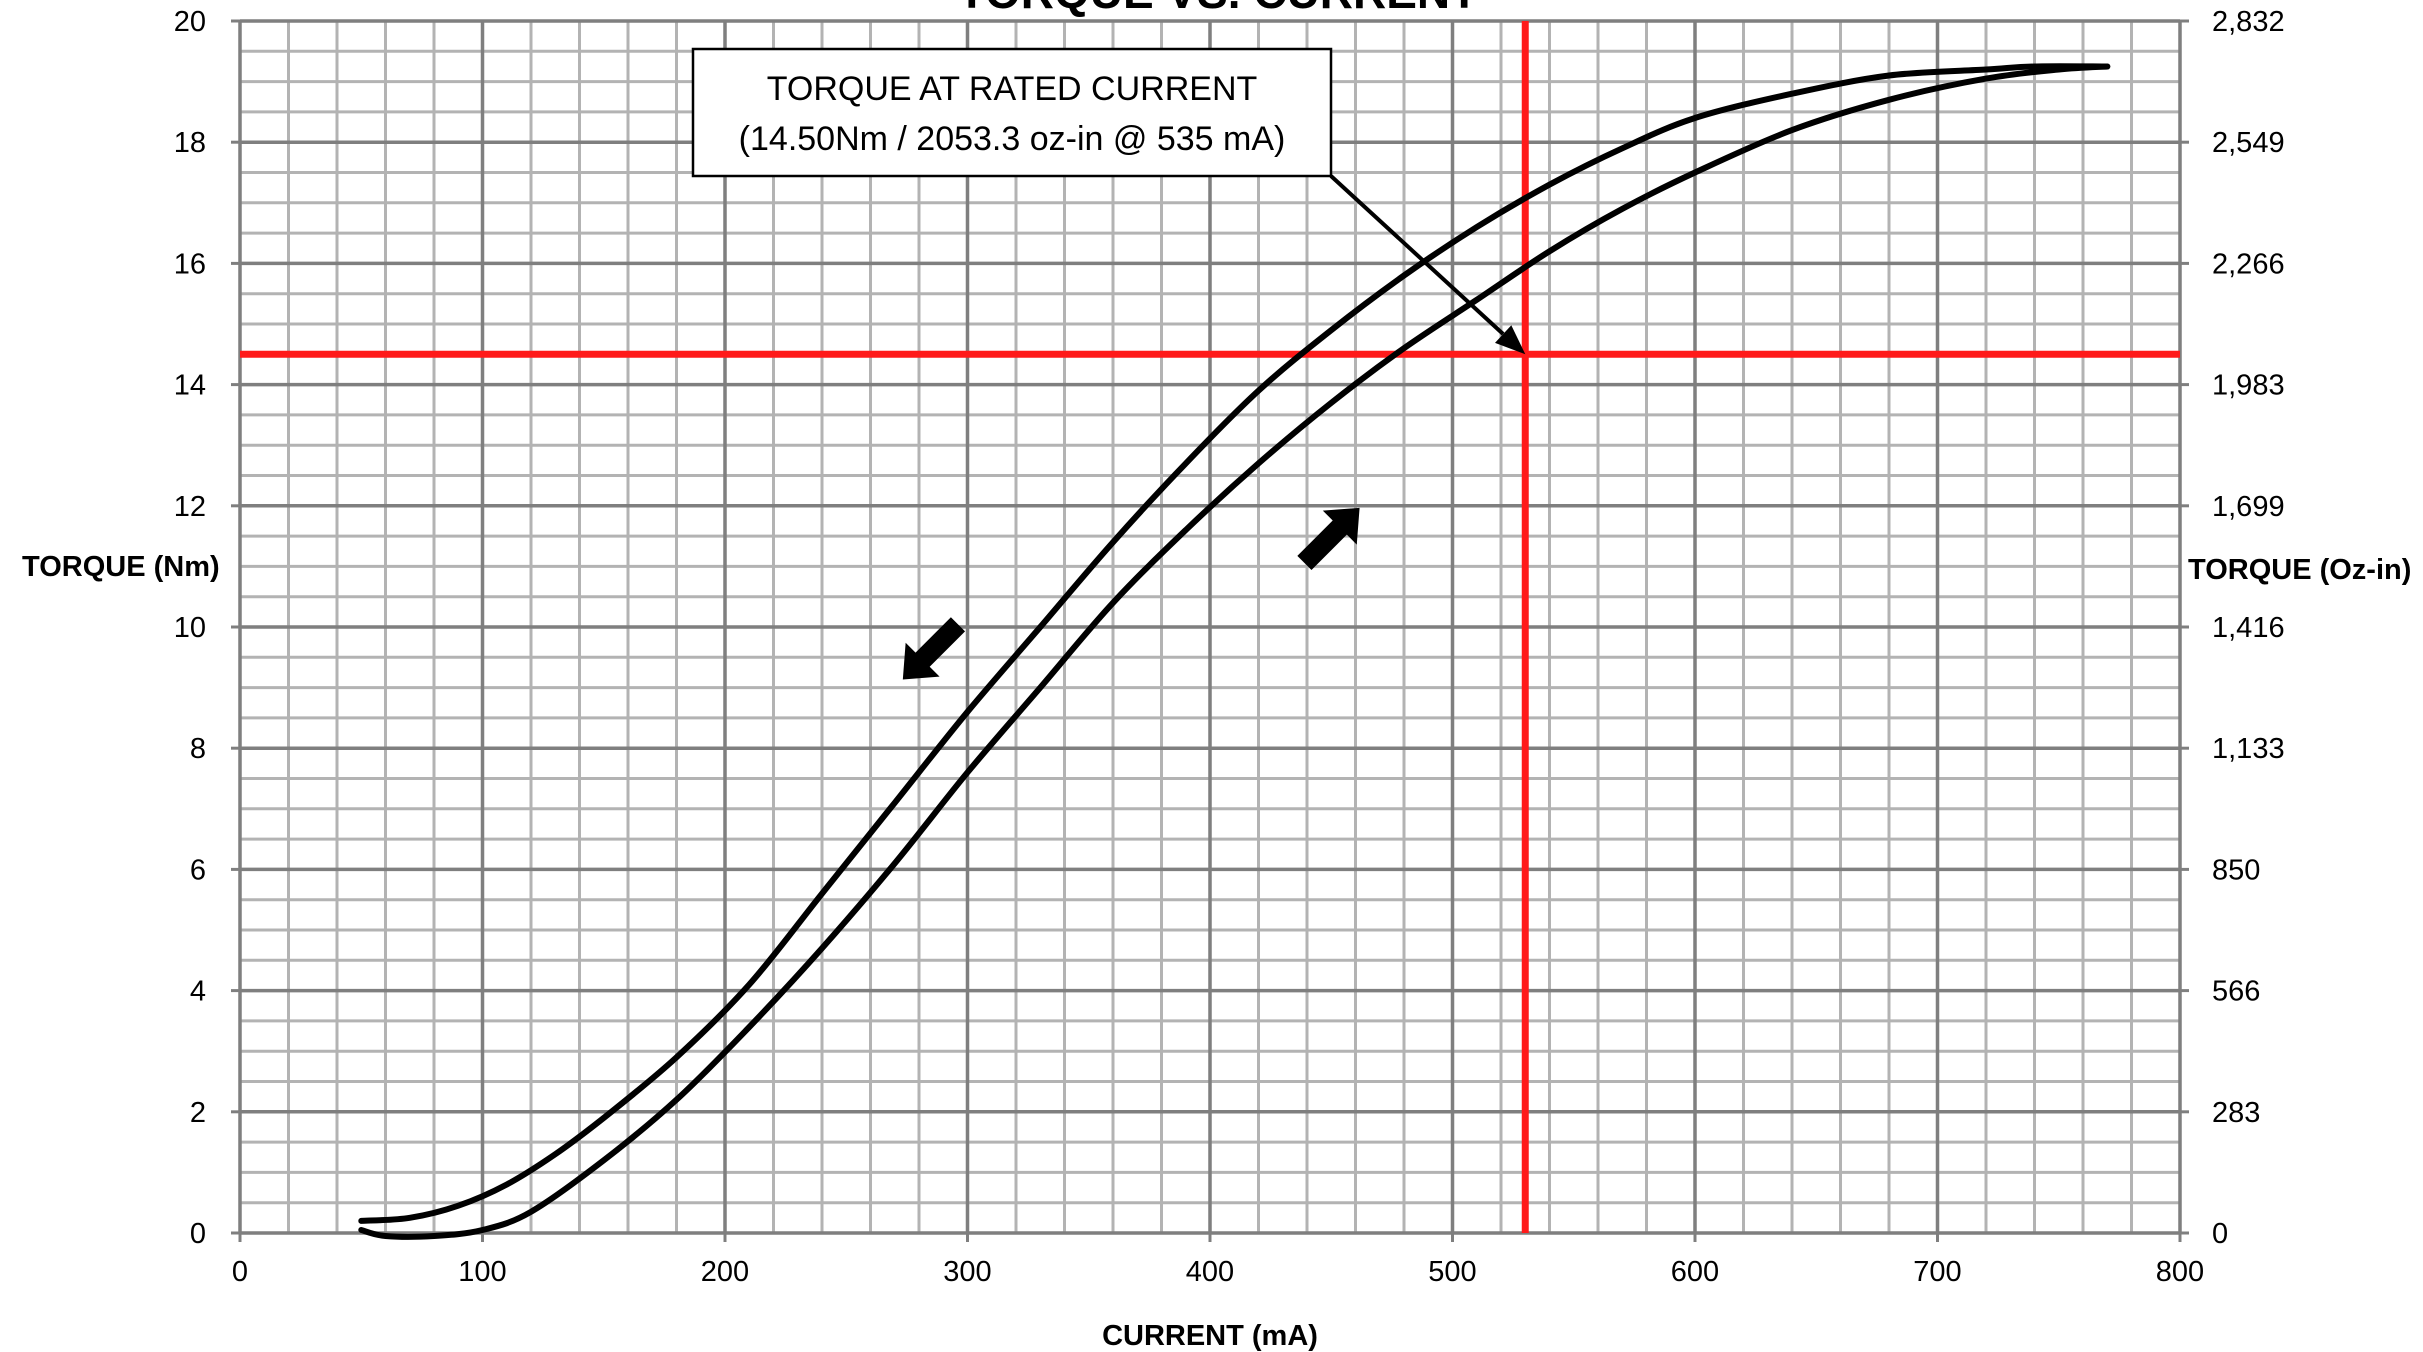  I want to click on direction-arrows, so click(1131, 593).